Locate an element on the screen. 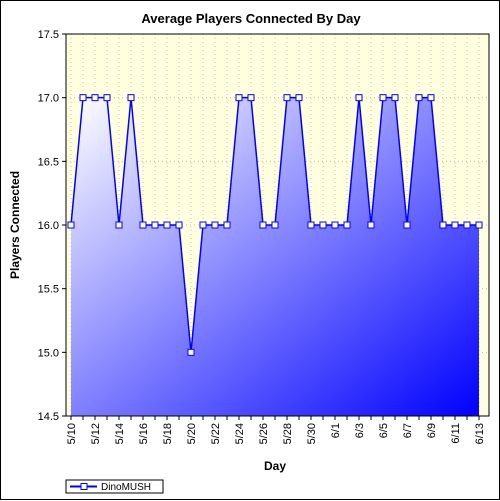 This screenshot has width=500, height=501. x-tick-label: 5/26 is located at coordinates (264, 433).